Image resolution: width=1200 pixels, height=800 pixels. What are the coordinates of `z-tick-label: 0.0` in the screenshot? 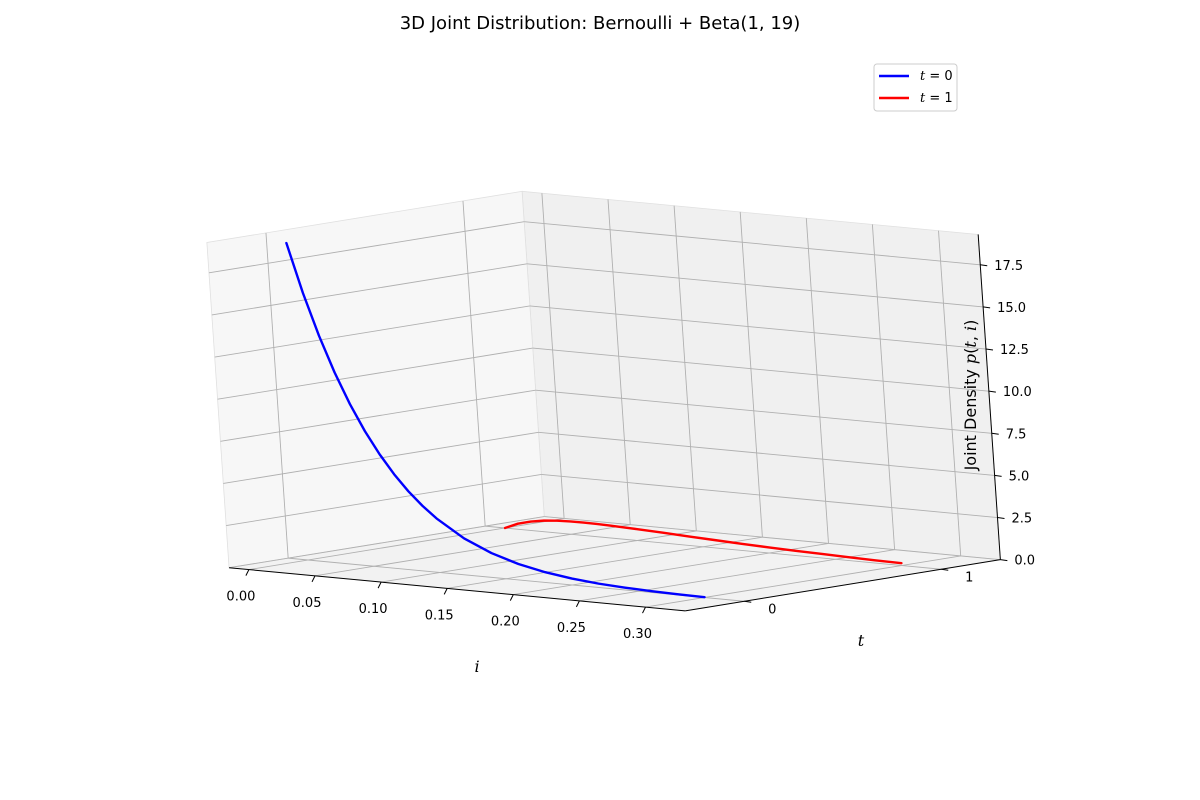 It's located at (1024, 561).